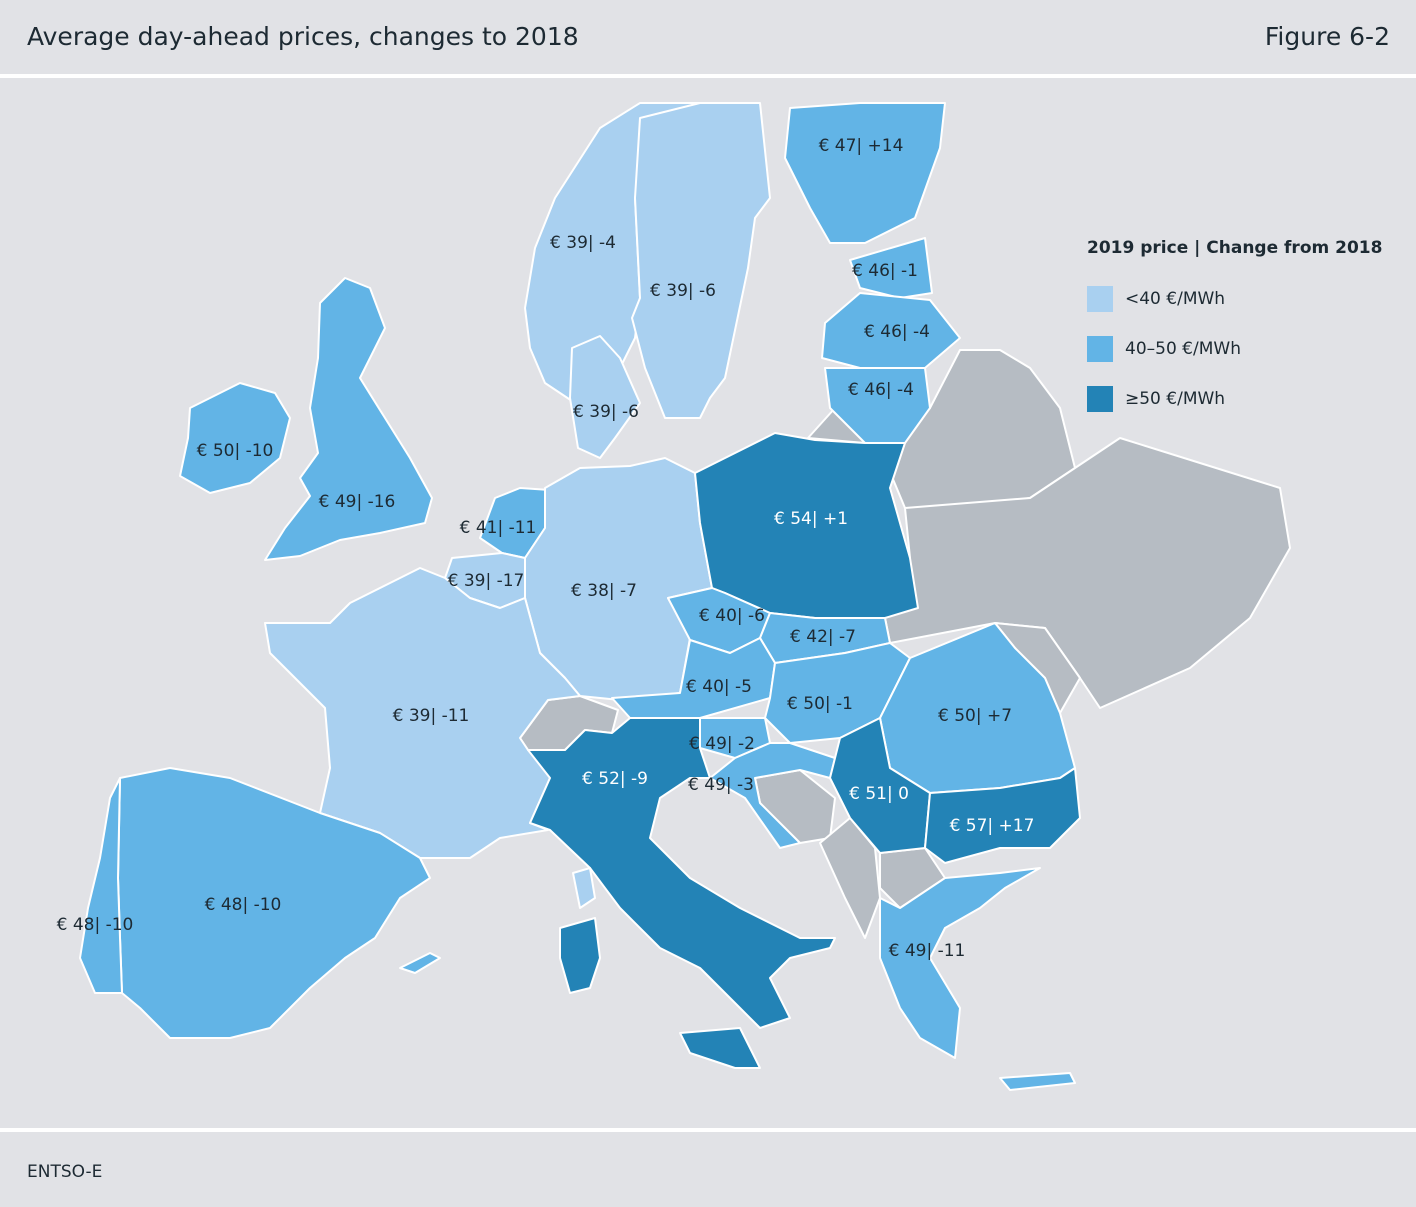 This screenshot has height=1207, width=1416. What do you see at coordinates (992, 826) in the screenshot?
I see `bulgaria-price-label: € 57| +17` at bounding box center [992, 826].